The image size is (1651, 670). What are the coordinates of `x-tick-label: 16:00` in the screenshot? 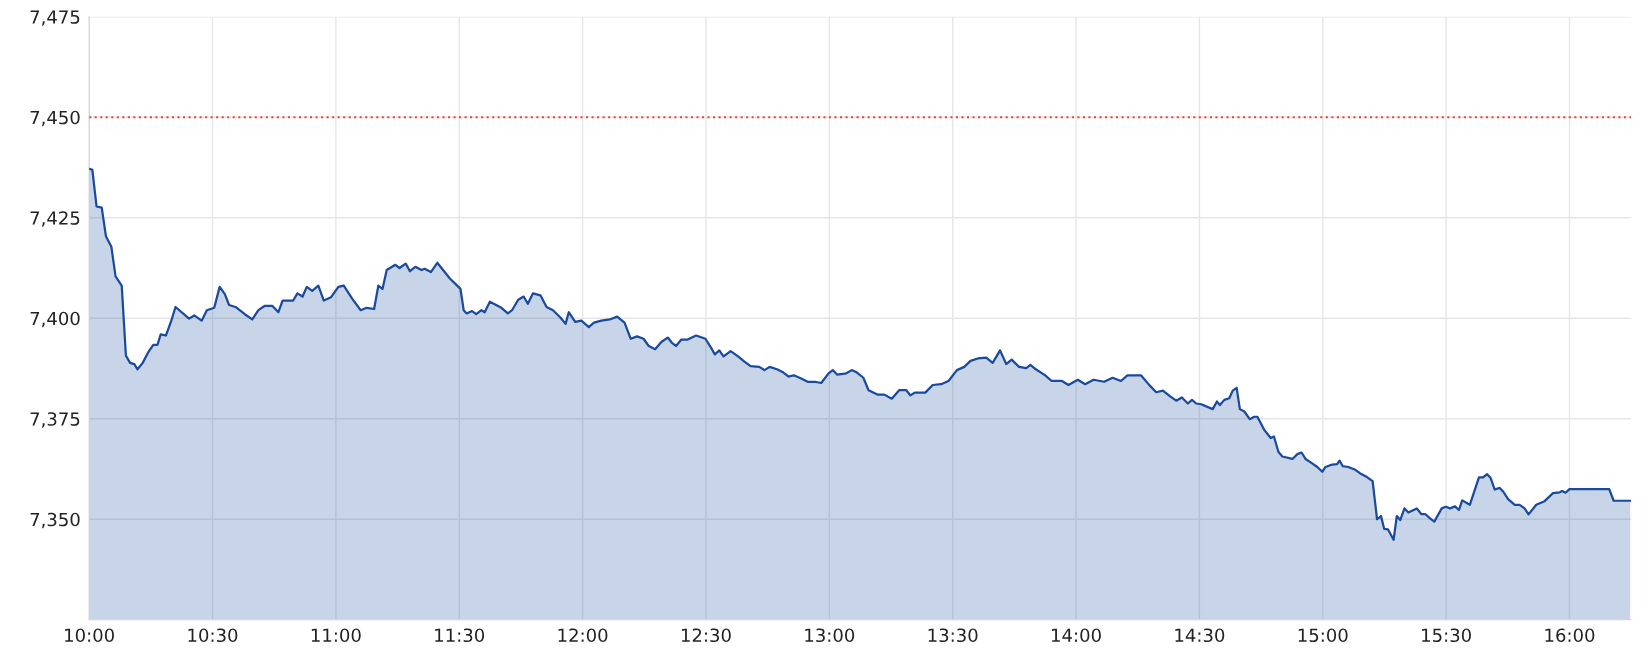 It's located at (1570, 635).